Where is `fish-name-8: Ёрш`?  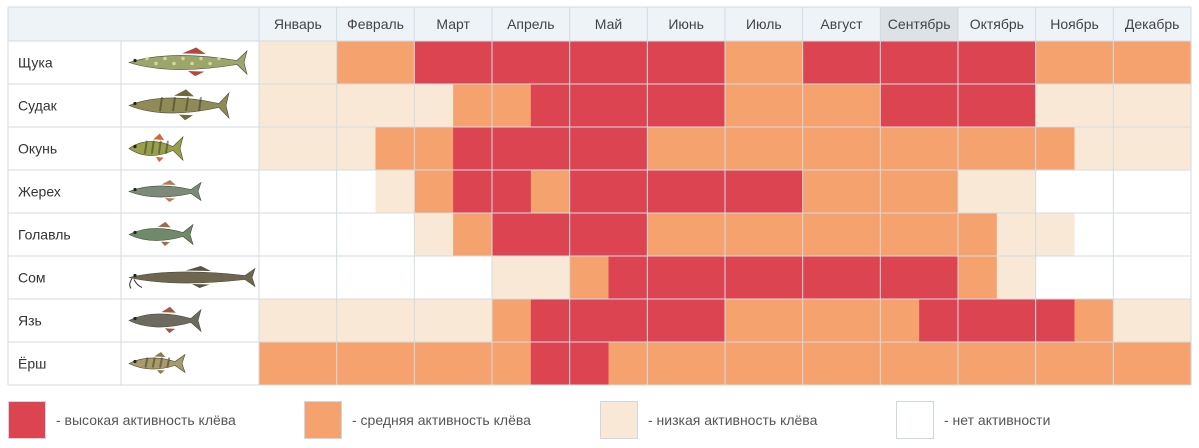 fish-name-8: Ёрш is located at coordinates (32, 364).